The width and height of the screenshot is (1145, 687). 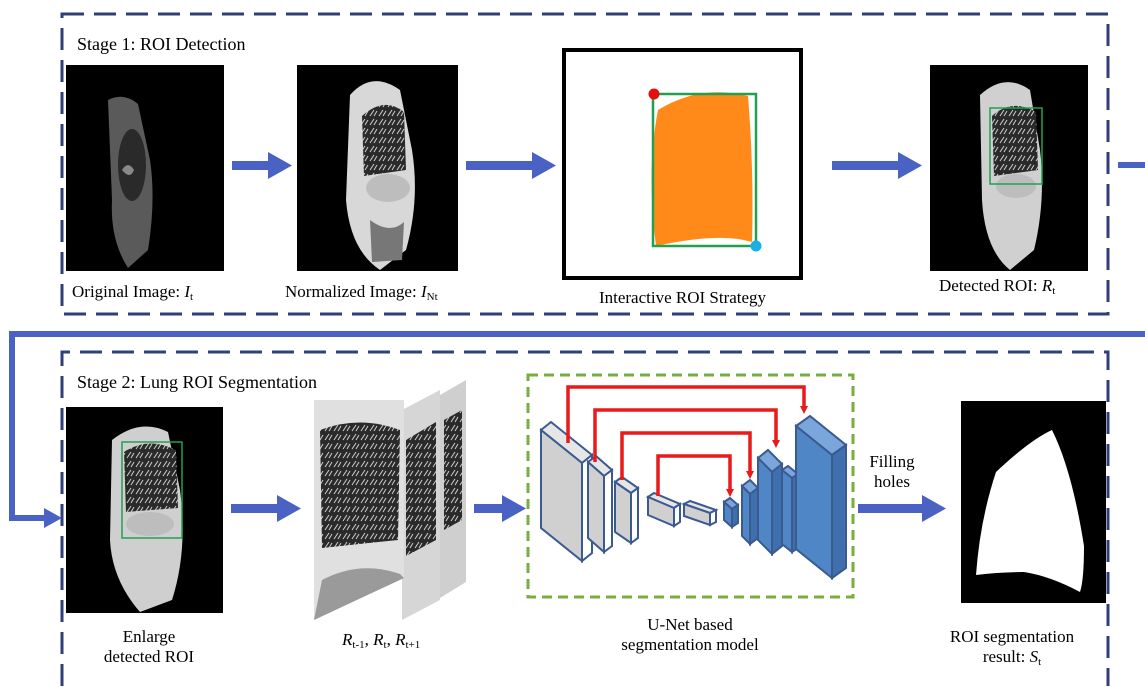 What do you see at coordinates (690, 635) in the screenshot?
I see `unet-model-label: U-Net based segmentation model` at bounding box center [690, 635].